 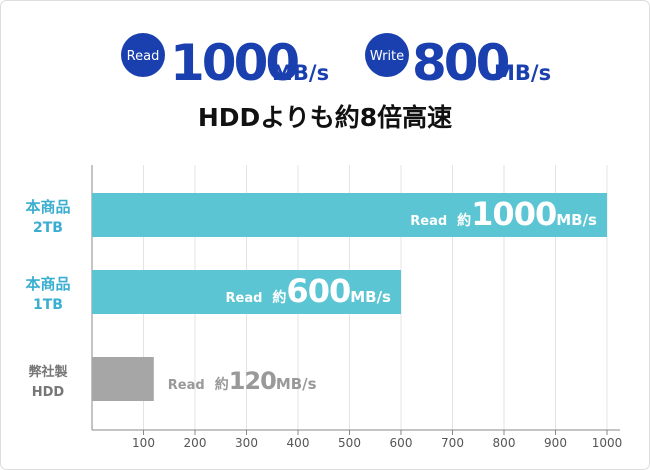 I want to click on x-tick-label: 400, so click(x=298, y=443).